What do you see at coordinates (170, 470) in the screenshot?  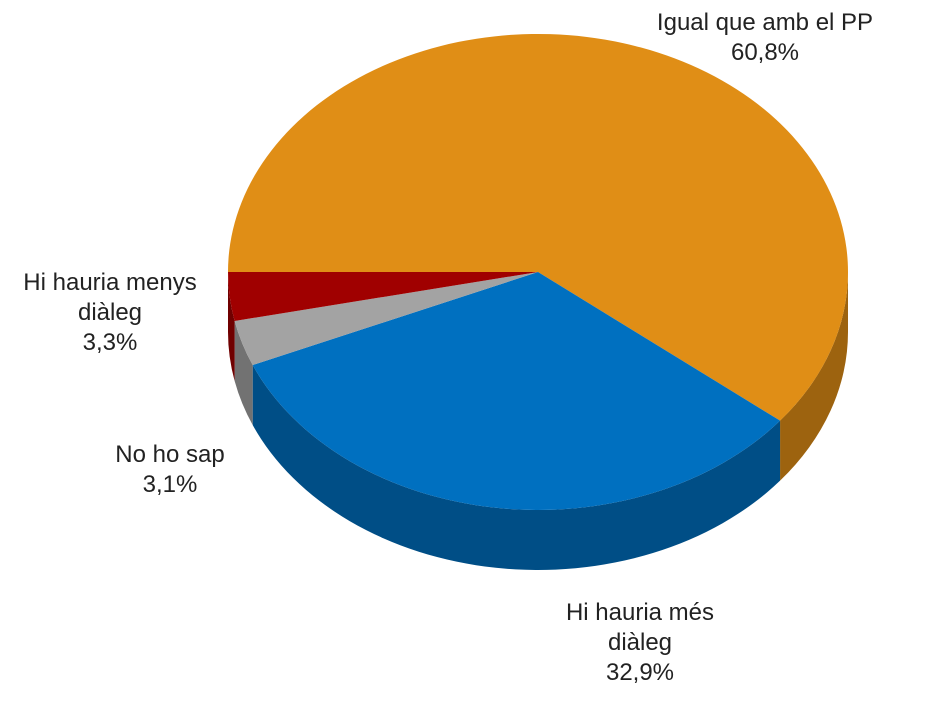 I see `slice-label: No ho sap 3,1%` at bounding box center [170, 470].